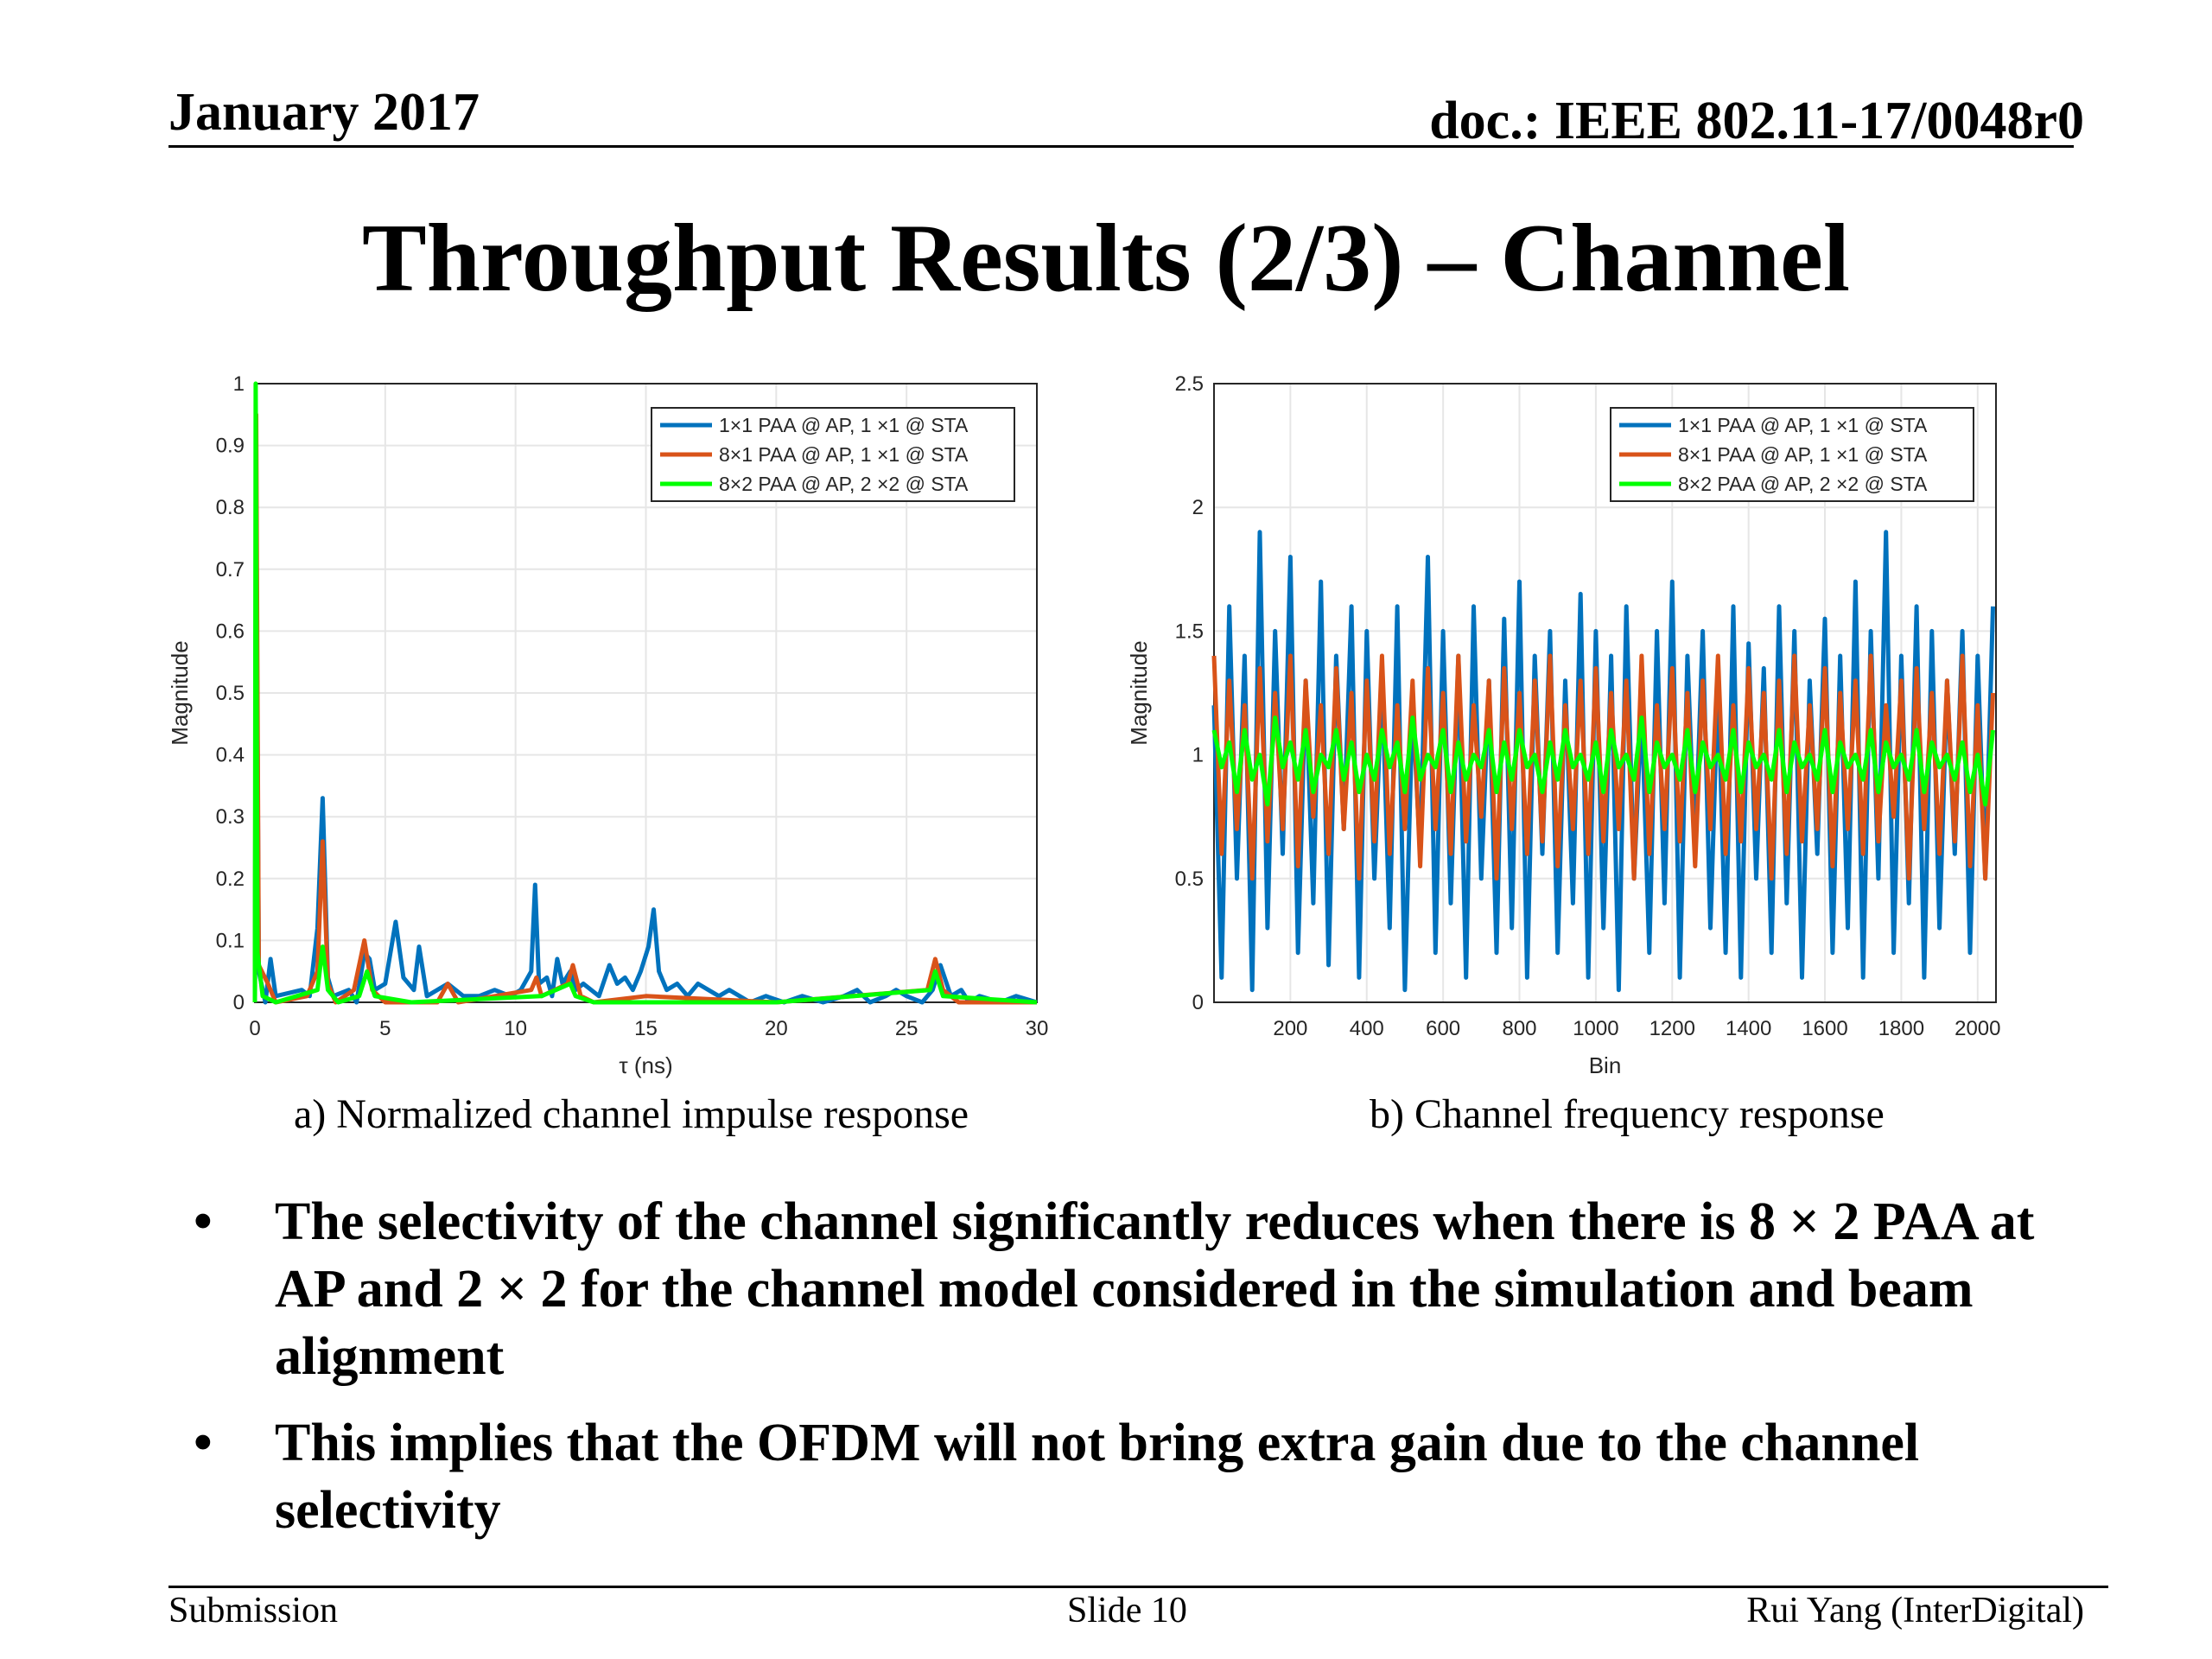  I want to click on x-tick-label: 1800, so click(1901, 1028).